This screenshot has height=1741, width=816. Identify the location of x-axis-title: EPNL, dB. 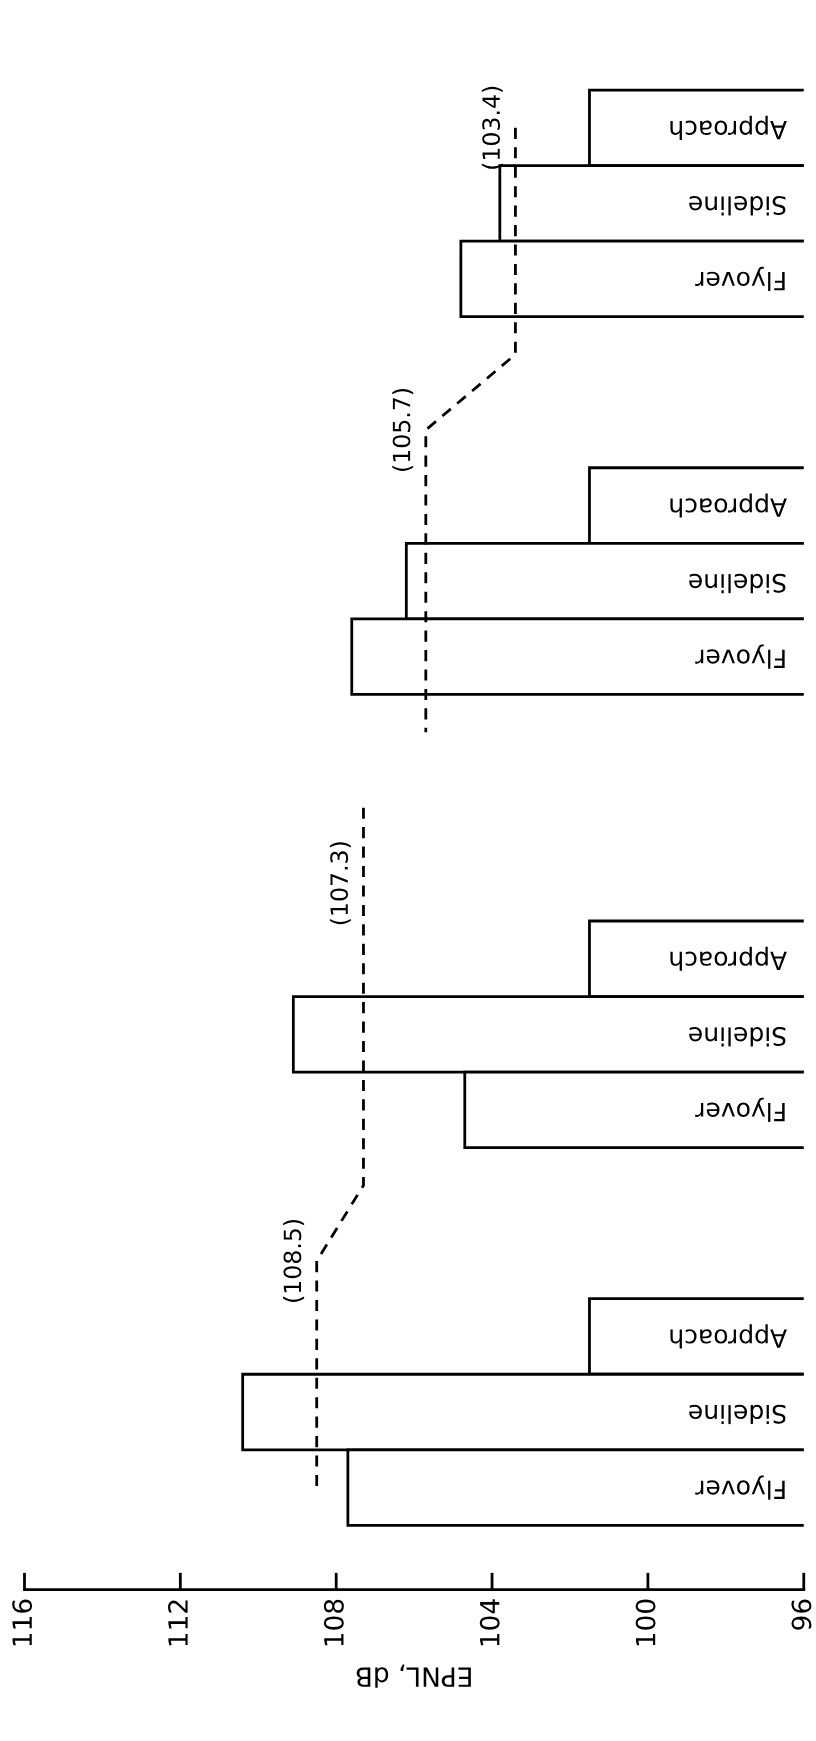
(413, 1676).